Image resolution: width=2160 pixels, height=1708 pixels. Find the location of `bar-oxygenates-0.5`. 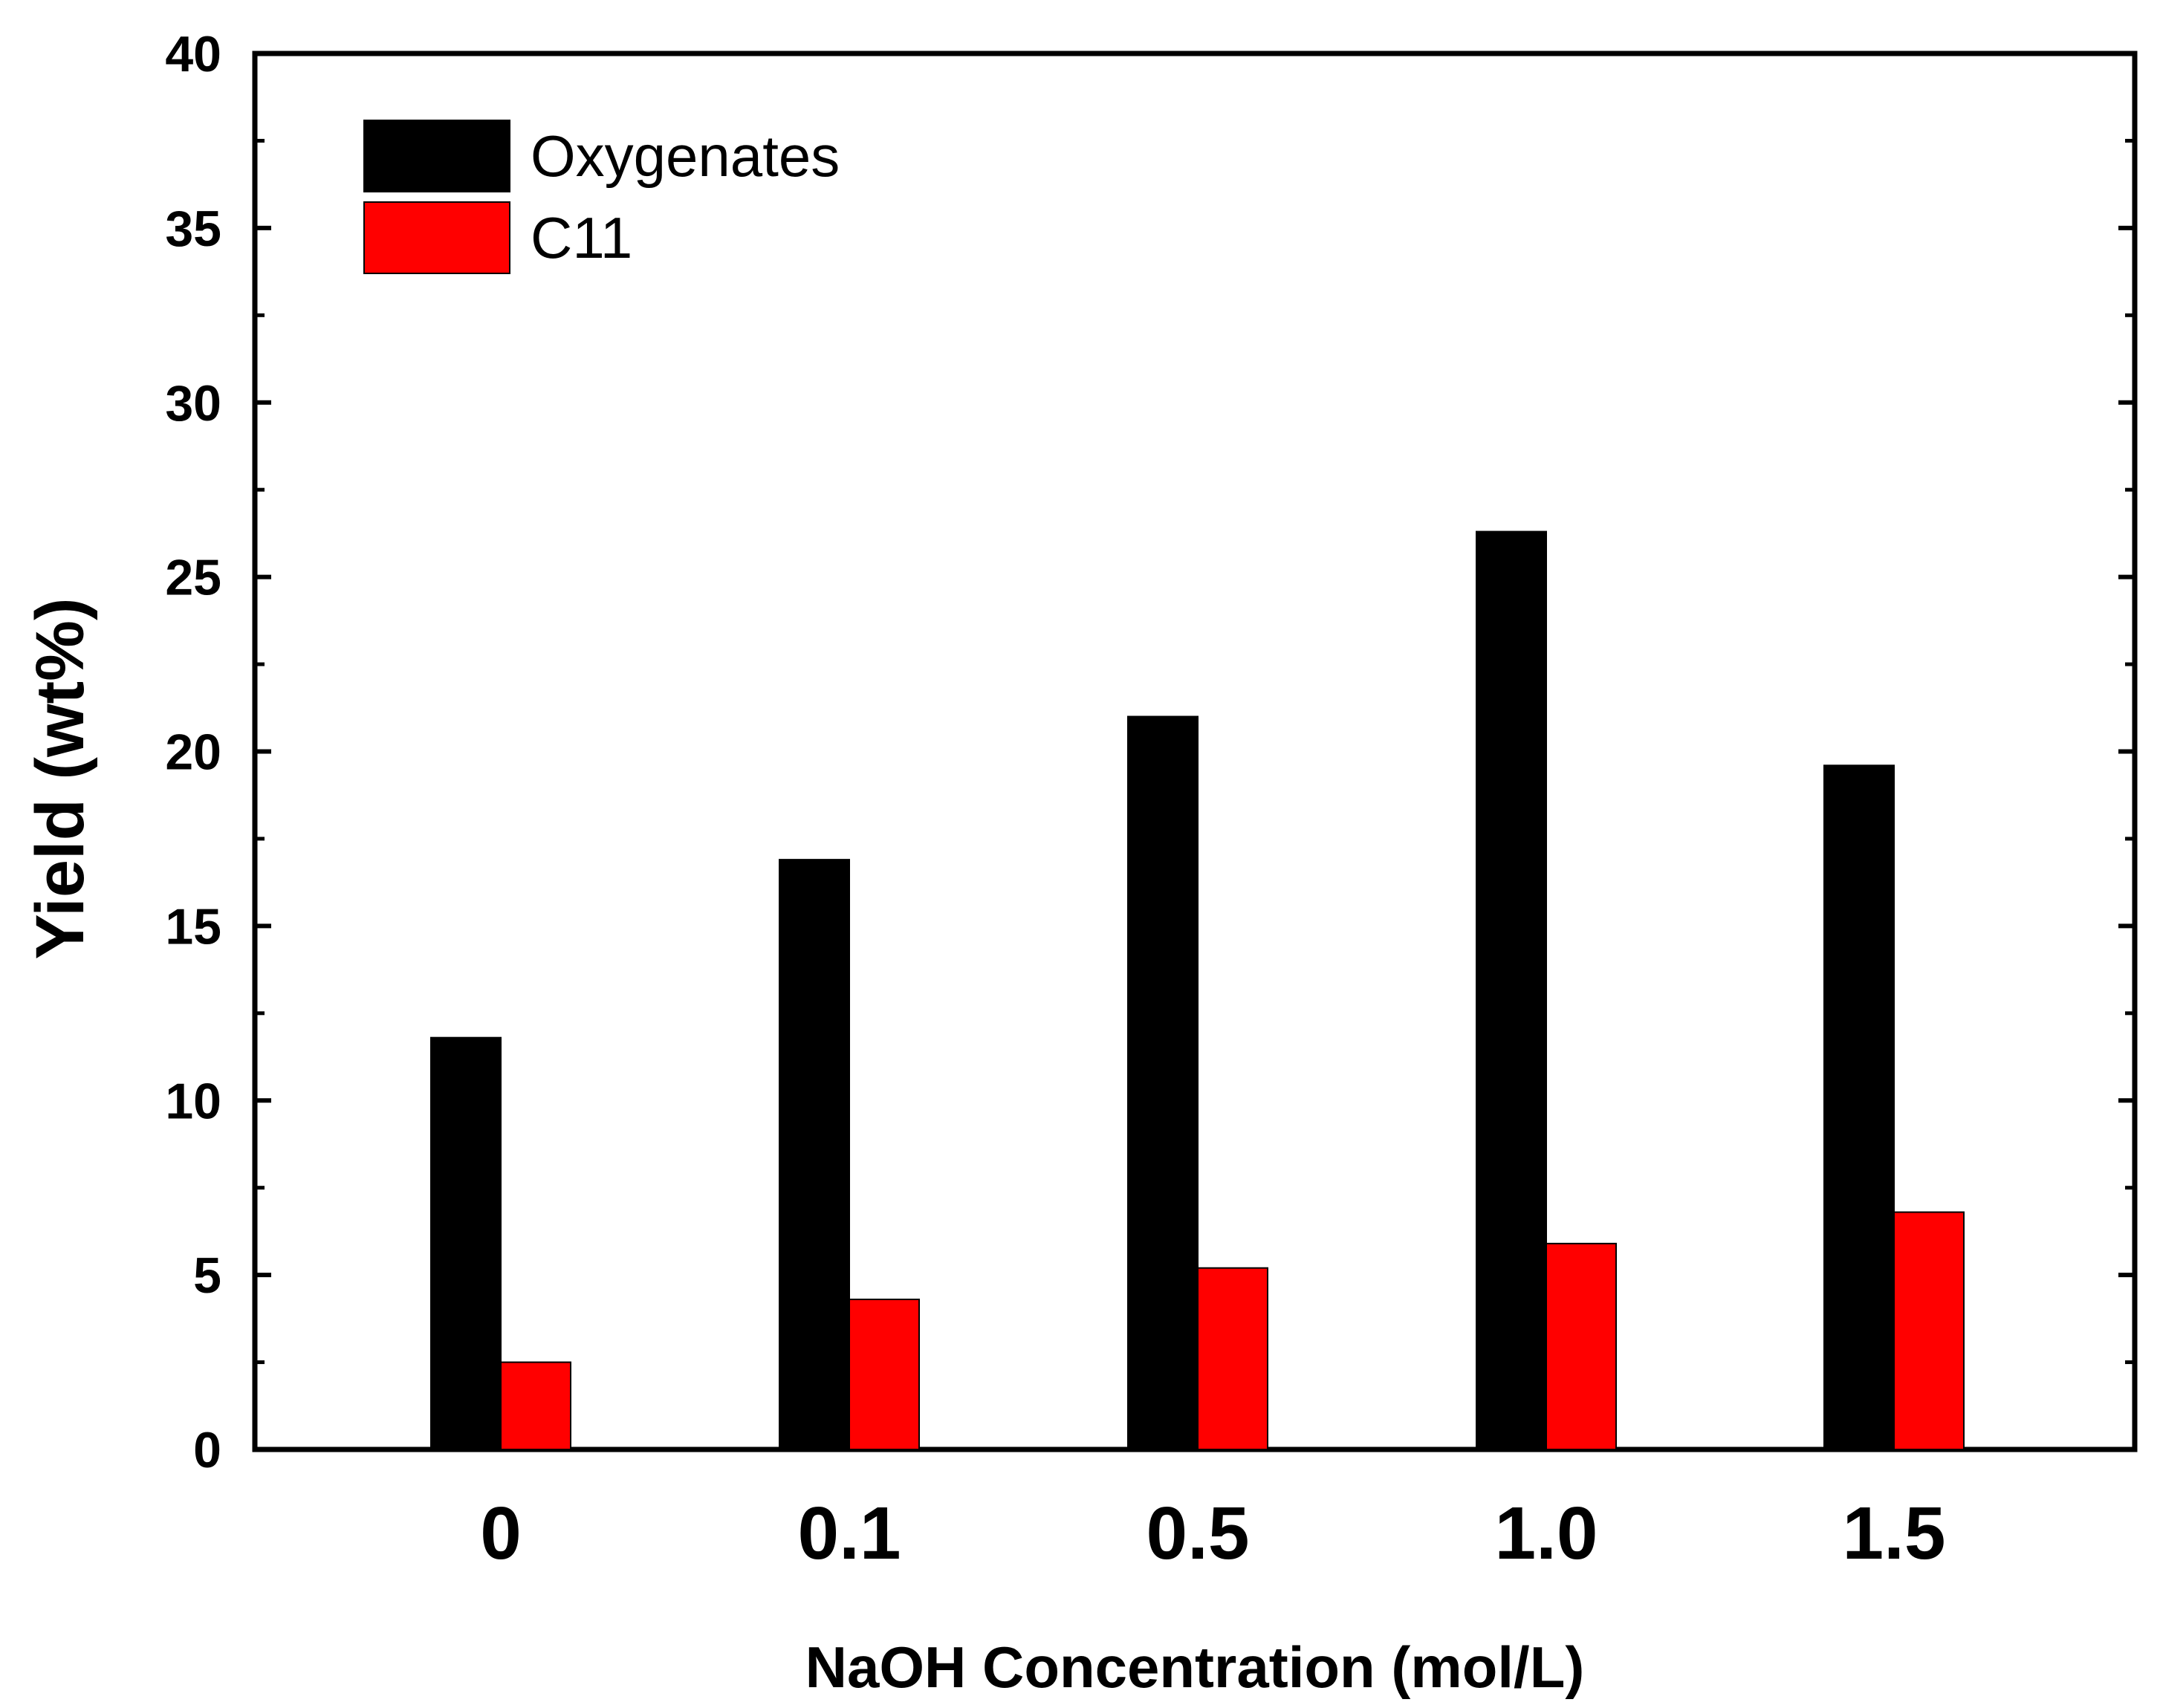

bar-oxygenates-0.5 is located at coordinates (1163, 1082).